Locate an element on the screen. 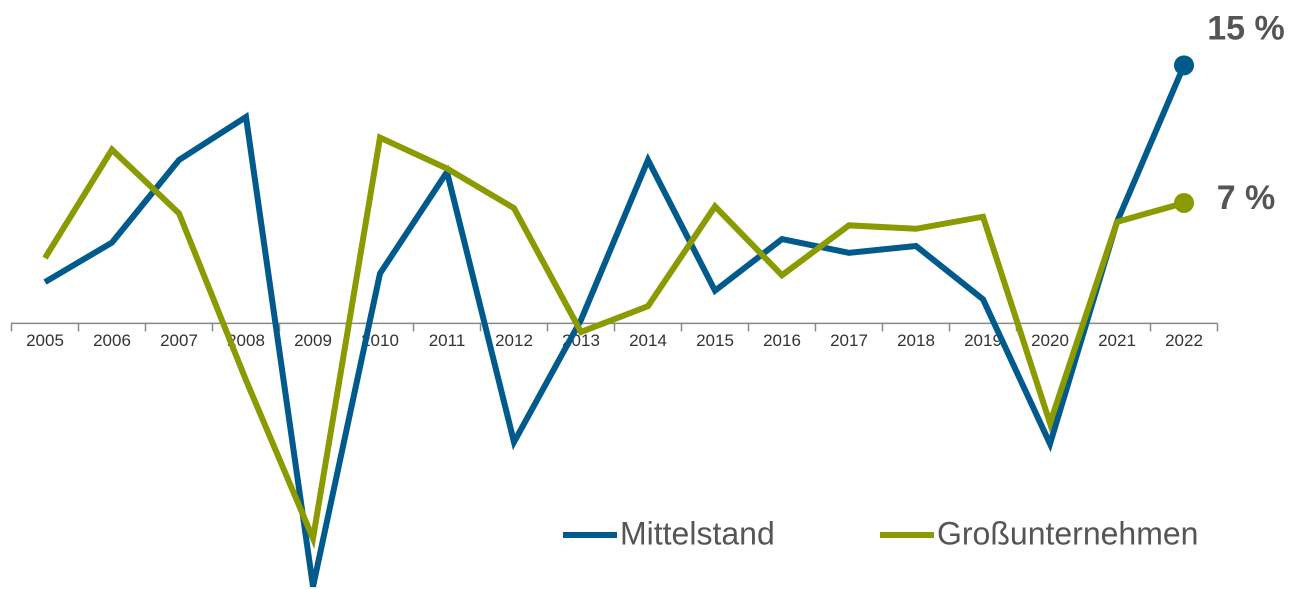  x-tick-label: 2009 is located at coordinates (313, 340).